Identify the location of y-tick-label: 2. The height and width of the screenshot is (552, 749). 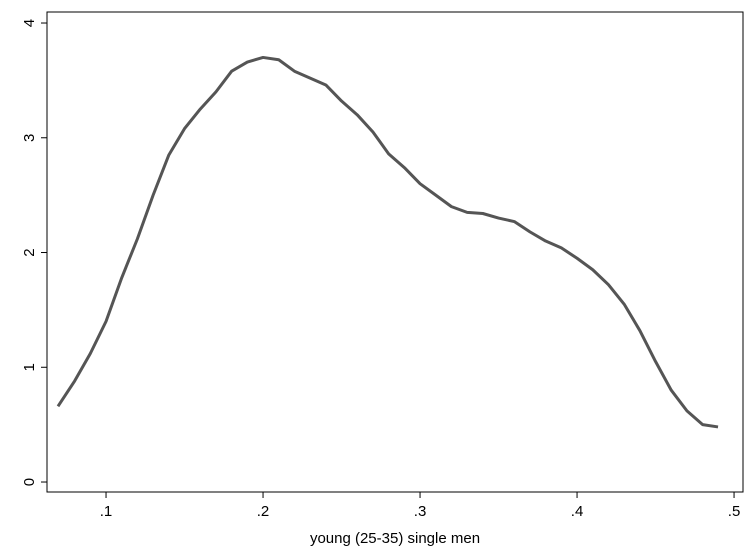
(29, 252).